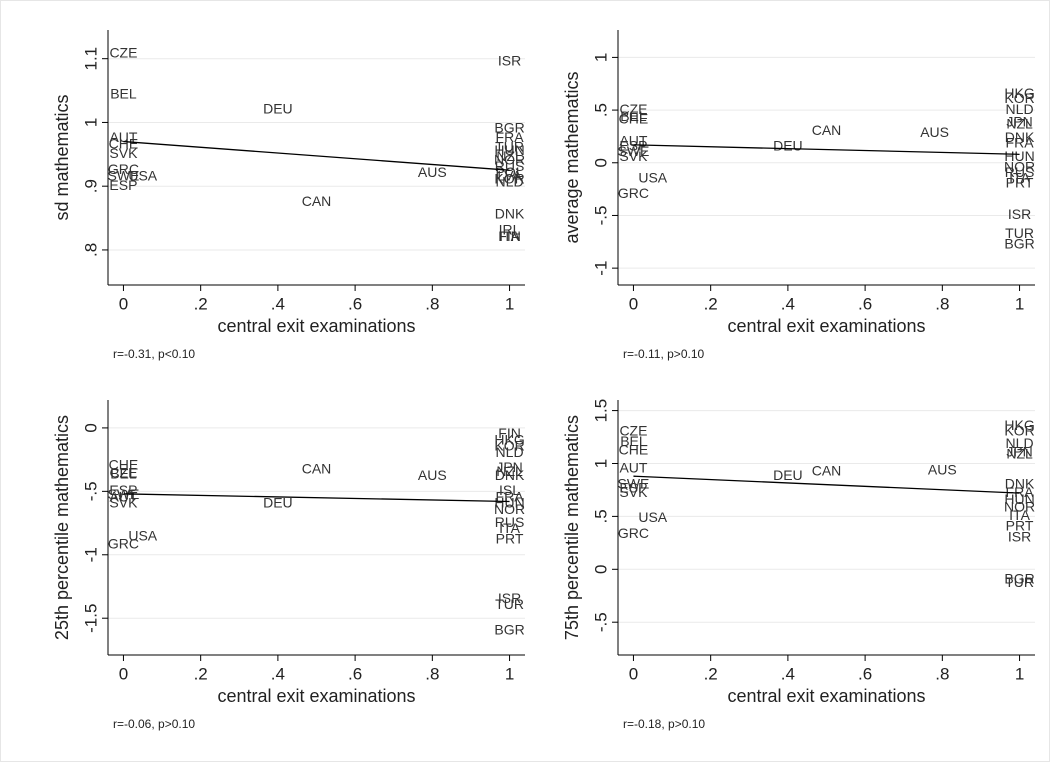 Image resolution: width=1050 pixels, height=762 pixels. What do you see at coordinates (123, 137) in the screenshot?
I see `point-label: AUT` at bounding box center [123, 137].